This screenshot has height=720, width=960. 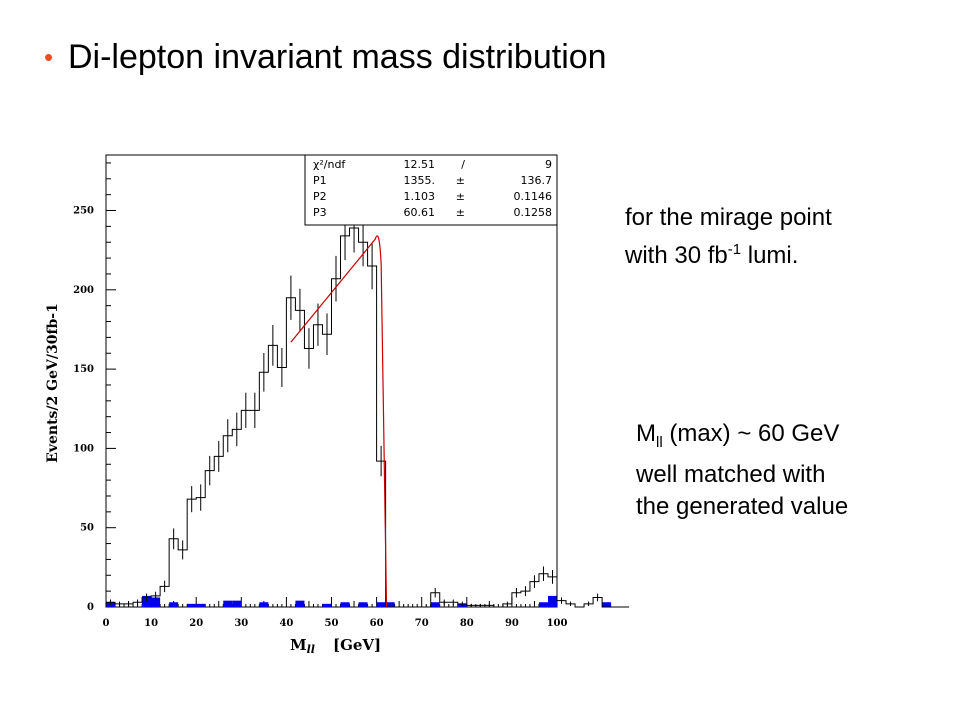 I want to click on fit-curve-layer, so click(x=339, y=421).